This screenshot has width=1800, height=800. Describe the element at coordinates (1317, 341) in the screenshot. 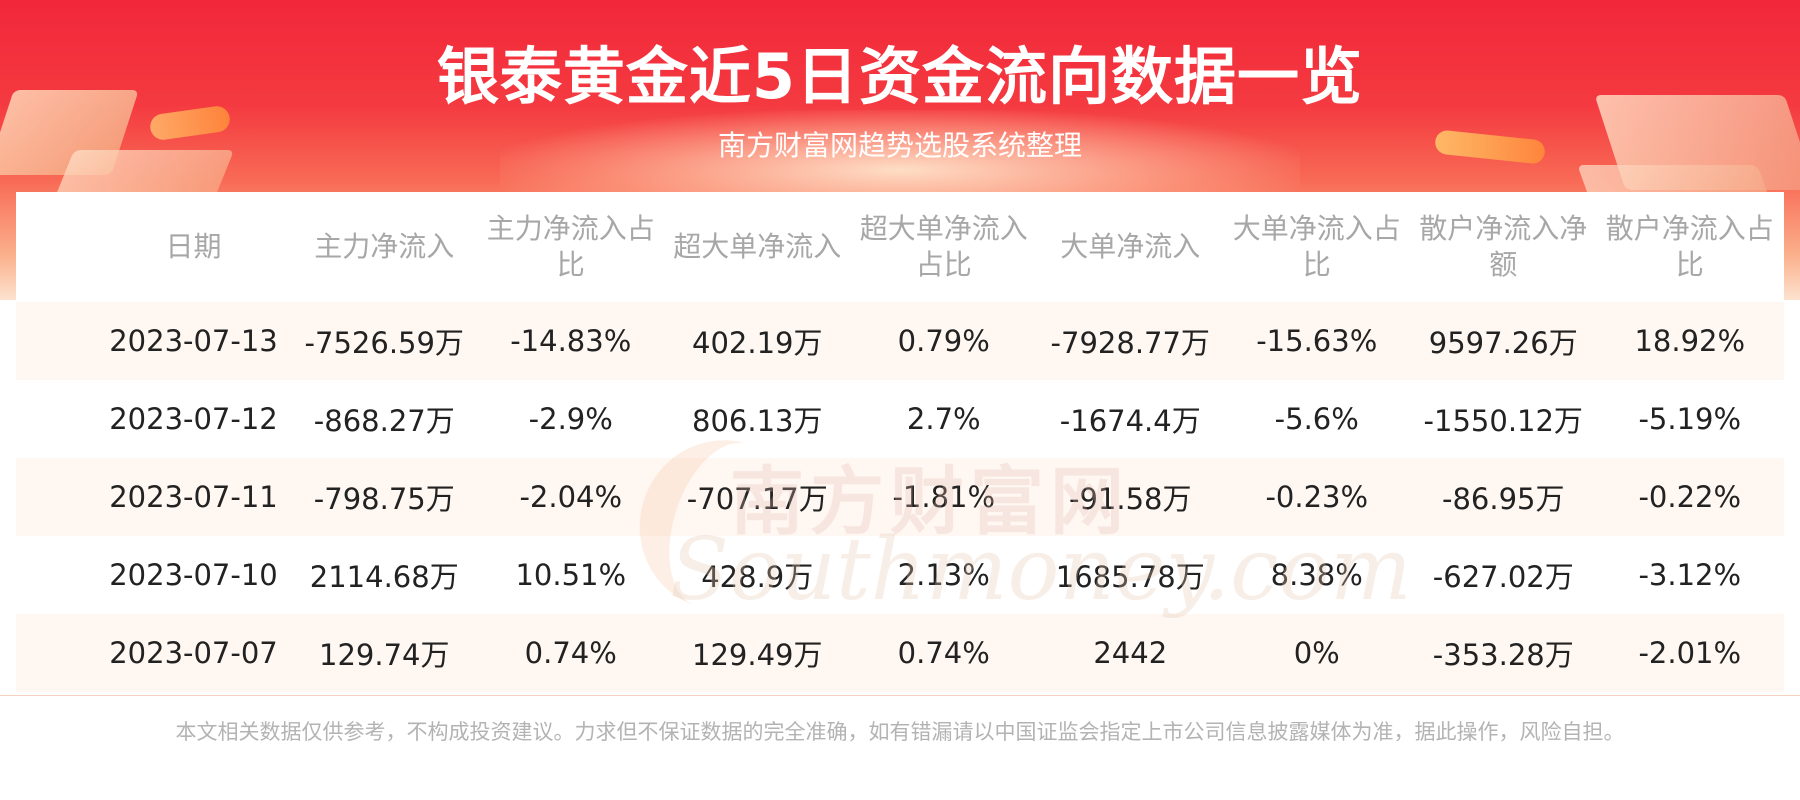

I see `value-cell: -15.63%` at that location.